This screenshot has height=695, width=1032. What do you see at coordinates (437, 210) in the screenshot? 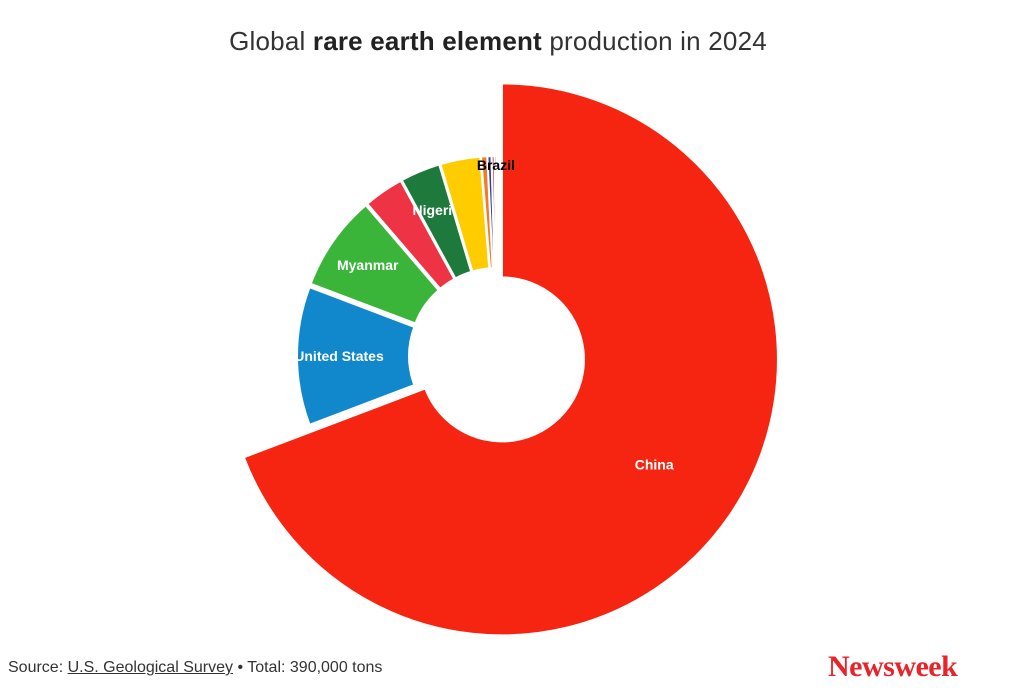
I see `slice-label: Nigeria` at bounding box center [437, 210].